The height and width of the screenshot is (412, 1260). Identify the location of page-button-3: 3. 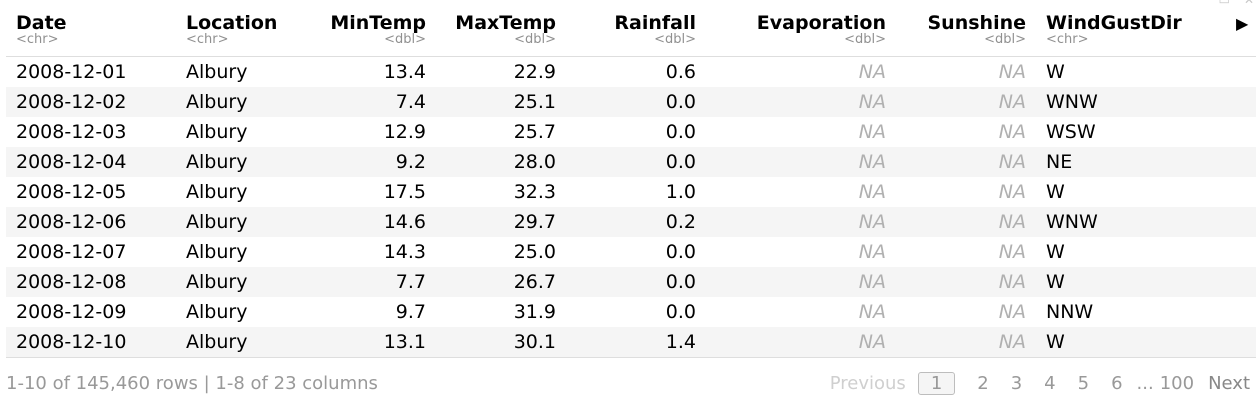
(1016, 383).